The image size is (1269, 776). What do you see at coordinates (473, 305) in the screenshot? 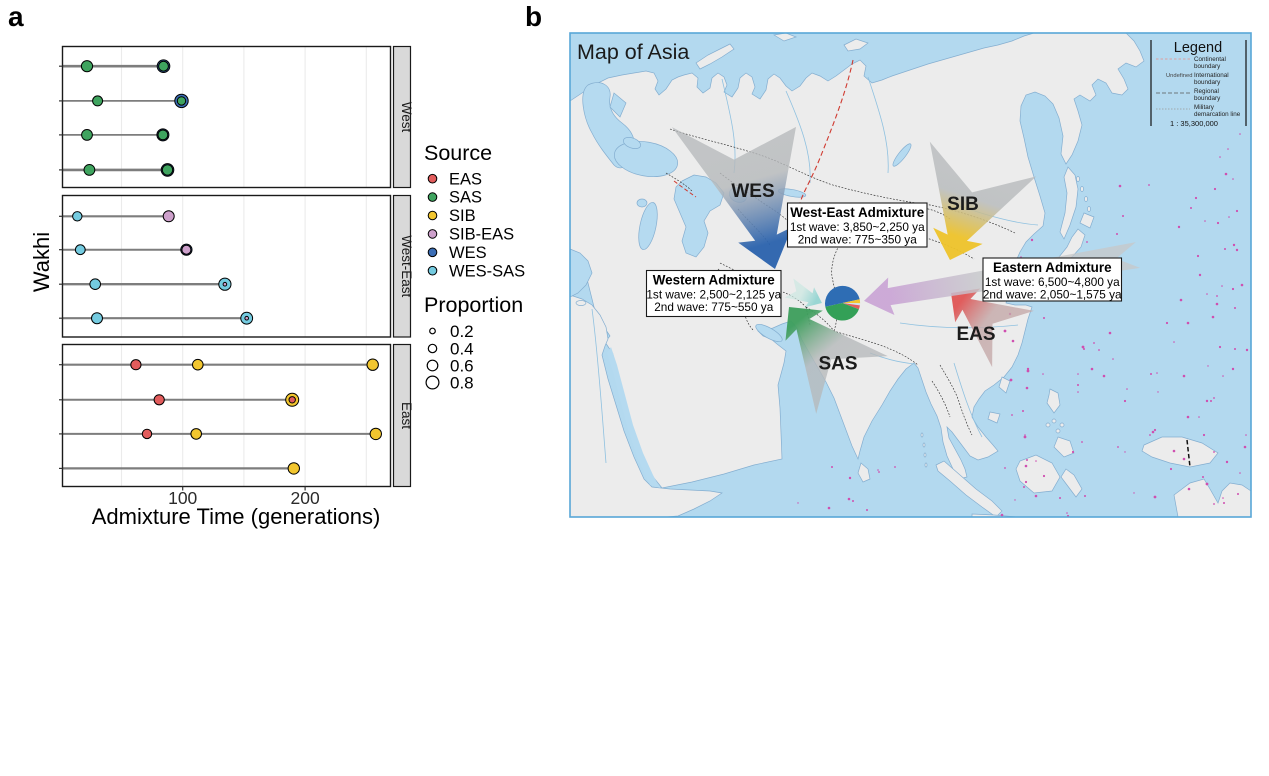
I see `svg-text: Proportion` at bounding box center [473, 305].